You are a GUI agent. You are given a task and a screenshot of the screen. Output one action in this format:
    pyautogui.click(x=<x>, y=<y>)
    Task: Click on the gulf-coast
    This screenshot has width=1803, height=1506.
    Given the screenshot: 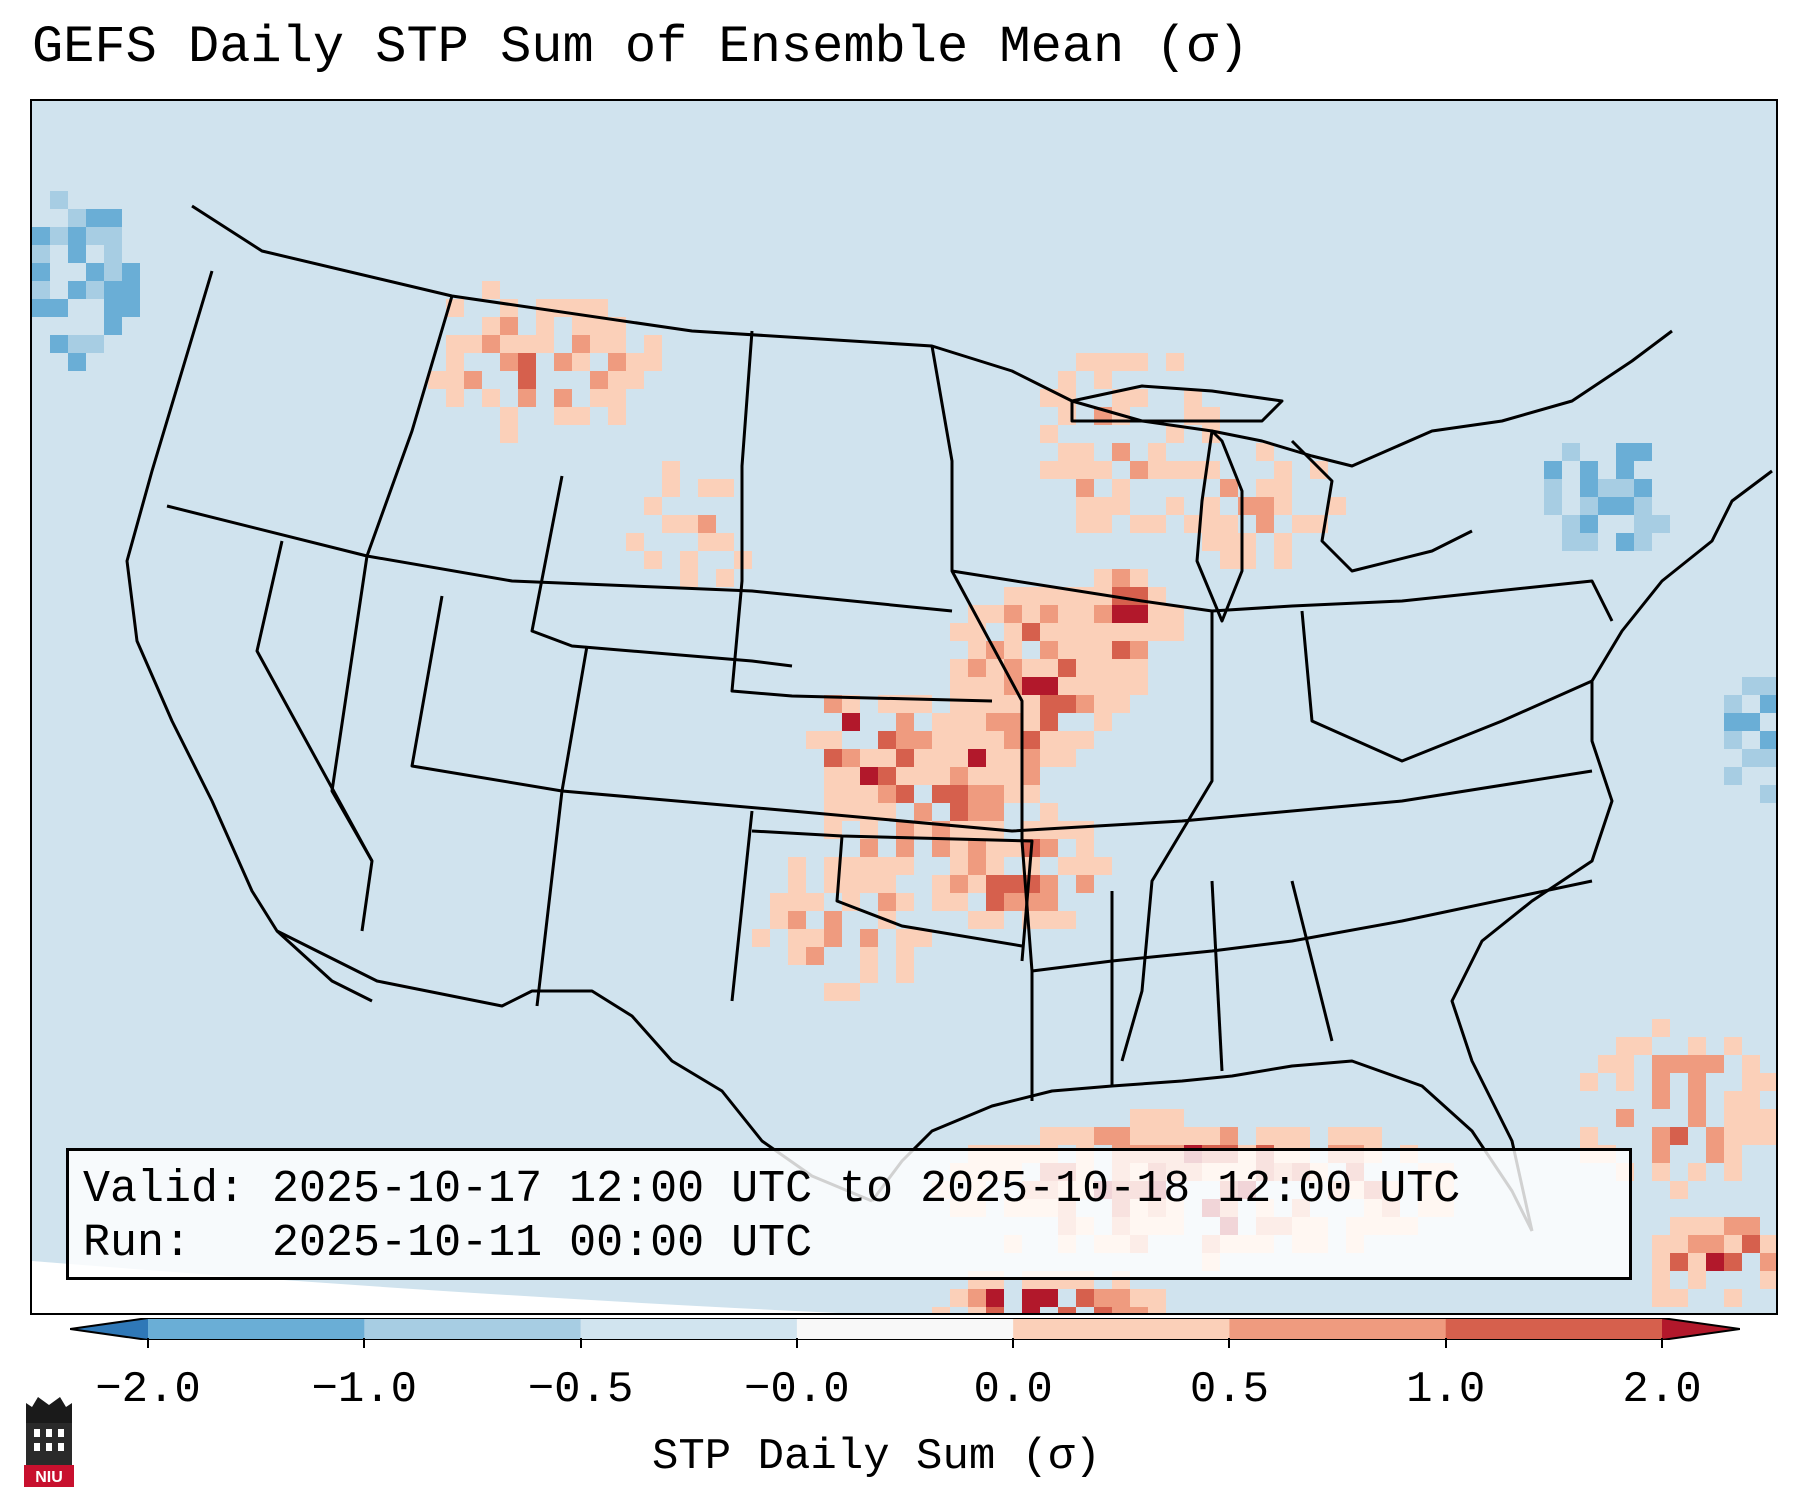 What is the action you would take?
    pyautogui.click(x=1202, y=1145)
    